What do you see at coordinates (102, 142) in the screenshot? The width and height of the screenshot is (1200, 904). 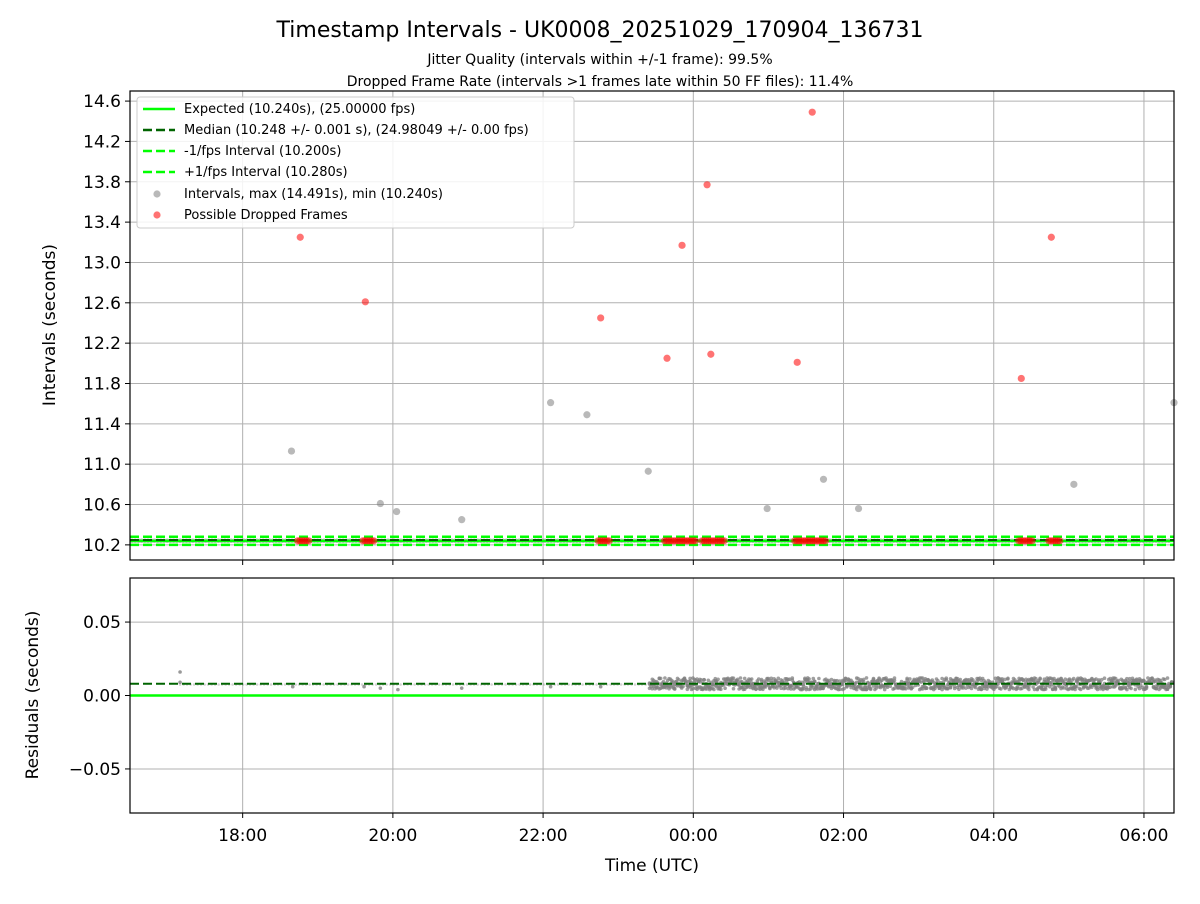 I see `intervals-ytick-label-10: 14.2` at bounding box center [102, 142].